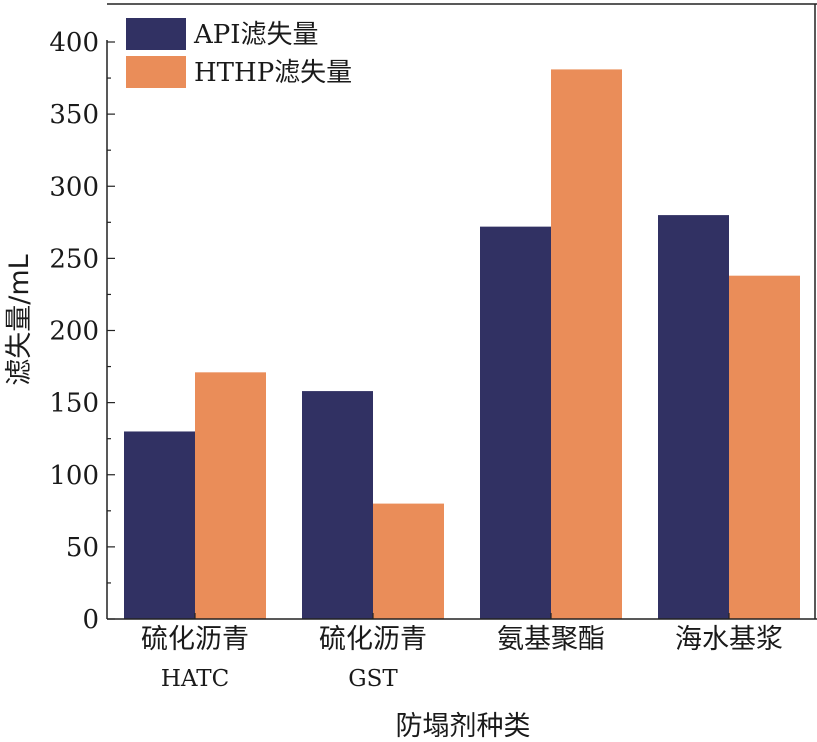 This screenshot has width=817, height=742. What do you see at coordinates (463, 726) in the screenshot?
I see `x-axis-title: 防塌剂种类` at bounding box center [463, 726].